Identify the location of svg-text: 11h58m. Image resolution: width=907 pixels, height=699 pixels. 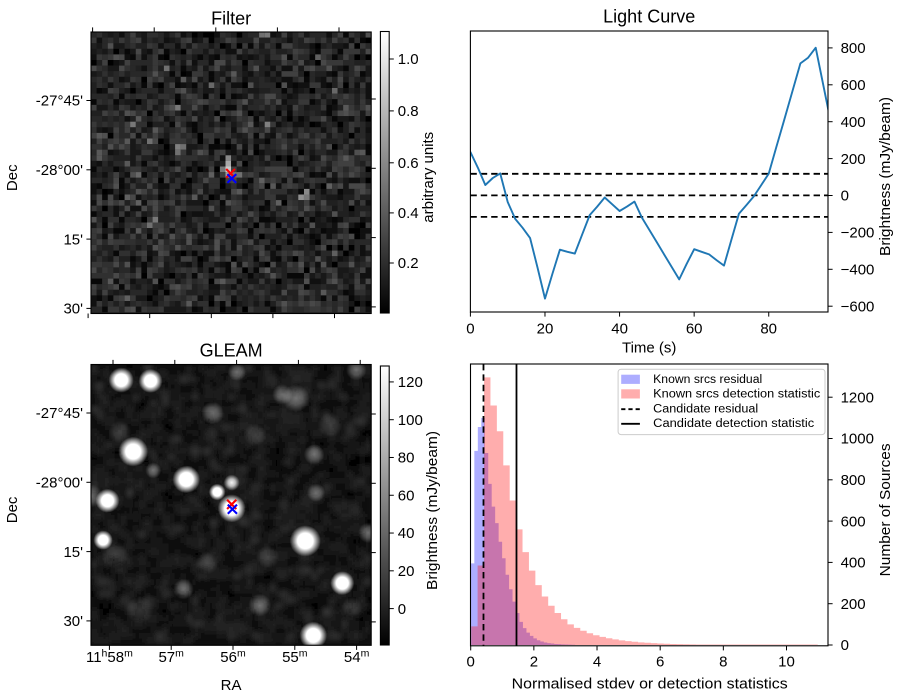
(109, 657).